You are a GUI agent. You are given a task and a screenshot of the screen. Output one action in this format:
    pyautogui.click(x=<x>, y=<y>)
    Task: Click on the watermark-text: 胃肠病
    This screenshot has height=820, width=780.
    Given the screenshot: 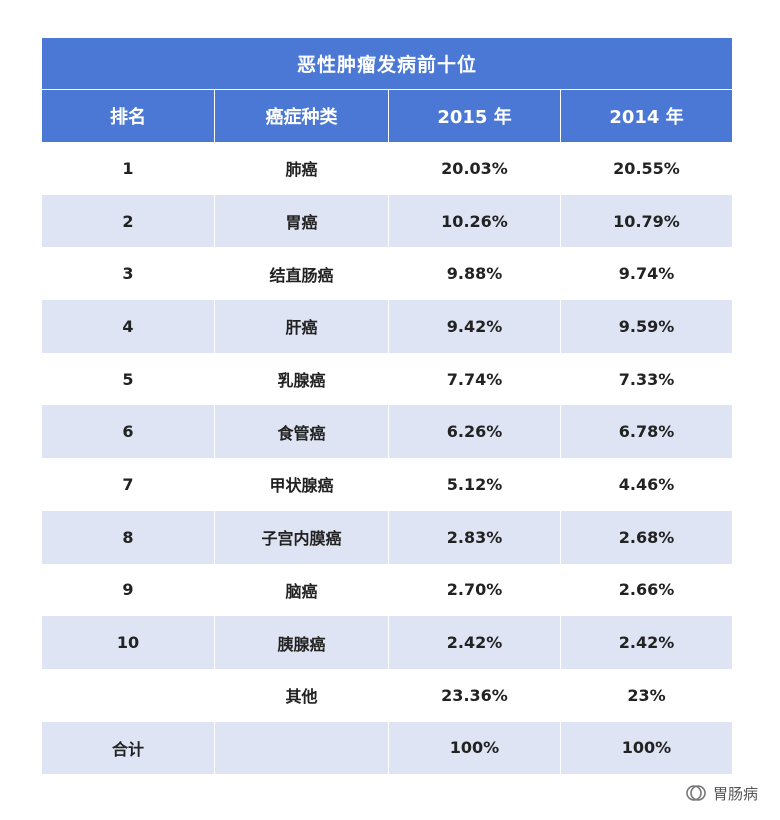 What is the action you would take?
    pyautogui.click(x=735, y=793)
    